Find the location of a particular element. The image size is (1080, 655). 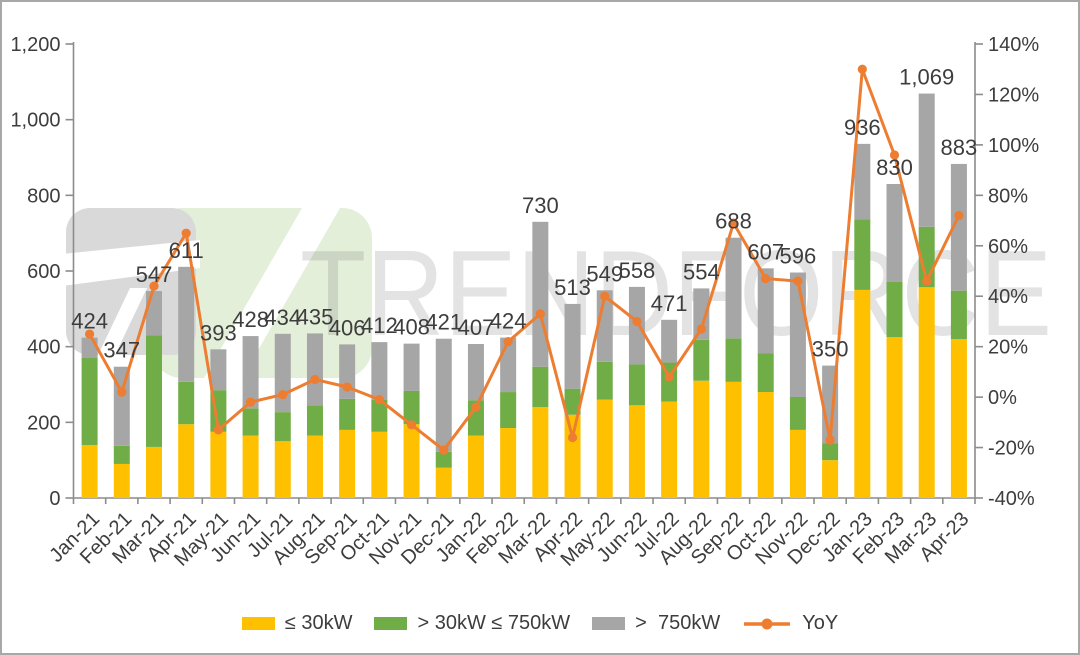

right-axis-tick-label: 80% is located at coordinates (1008, 196).